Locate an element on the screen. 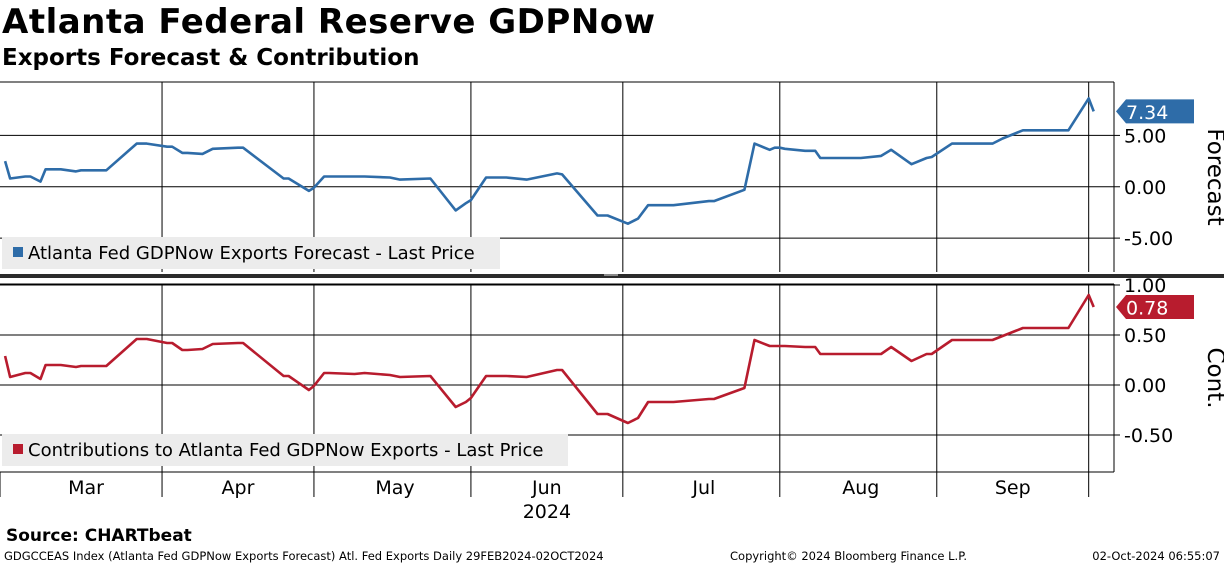 The width and height of the screenshot is (1224, 566). y-tick-label: 0.50 is located at coordinates (1145, 336).